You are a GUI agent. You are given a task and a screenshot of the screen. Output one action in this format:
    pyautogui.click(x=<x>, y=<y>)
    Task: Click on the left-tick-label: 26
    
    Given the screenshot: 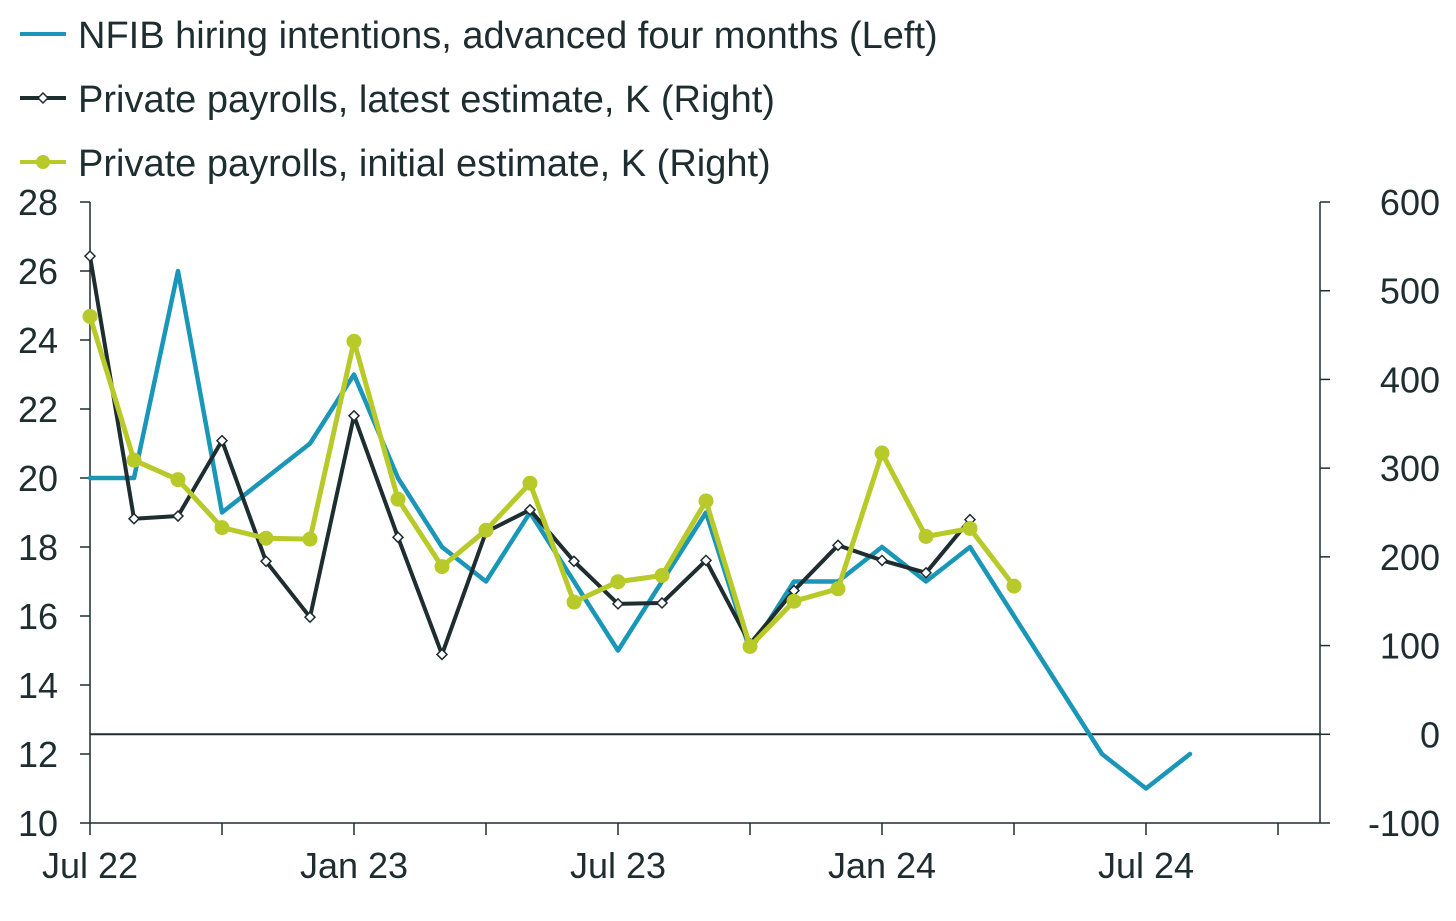 What is the action you would take?
    pyautogui.click(x=38, y=271)
    